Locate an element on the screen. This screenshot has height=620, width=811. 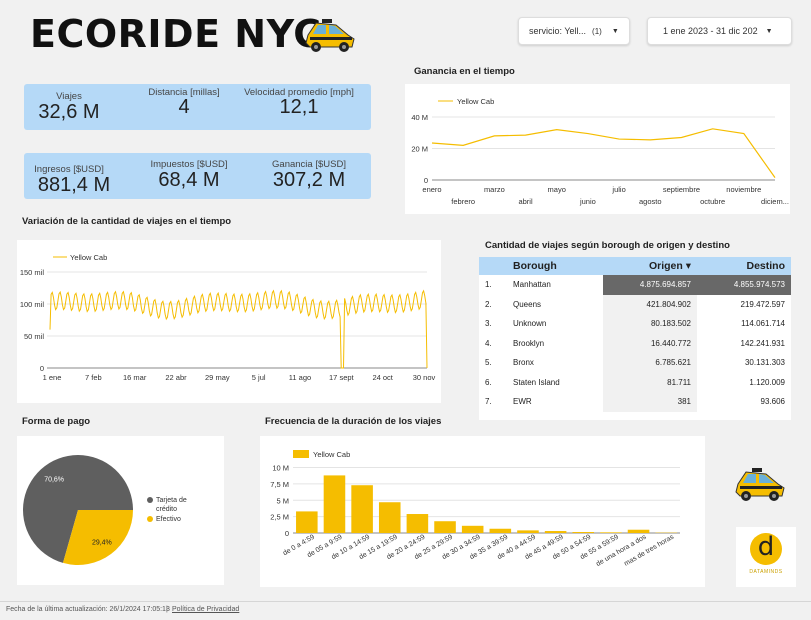
table-row: 6. Staten Island 81.711 1.120.009 is located at coordinates (635, 382).